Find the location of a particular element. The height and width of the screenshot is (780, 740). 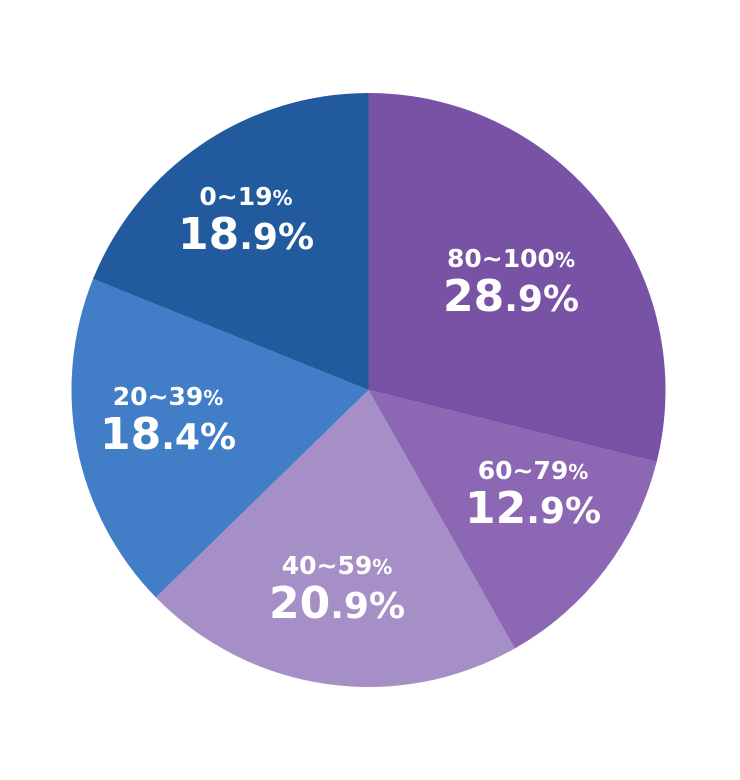

slice-label-60-79: 60~79% 12.9% is located at coordinates (533, 496).